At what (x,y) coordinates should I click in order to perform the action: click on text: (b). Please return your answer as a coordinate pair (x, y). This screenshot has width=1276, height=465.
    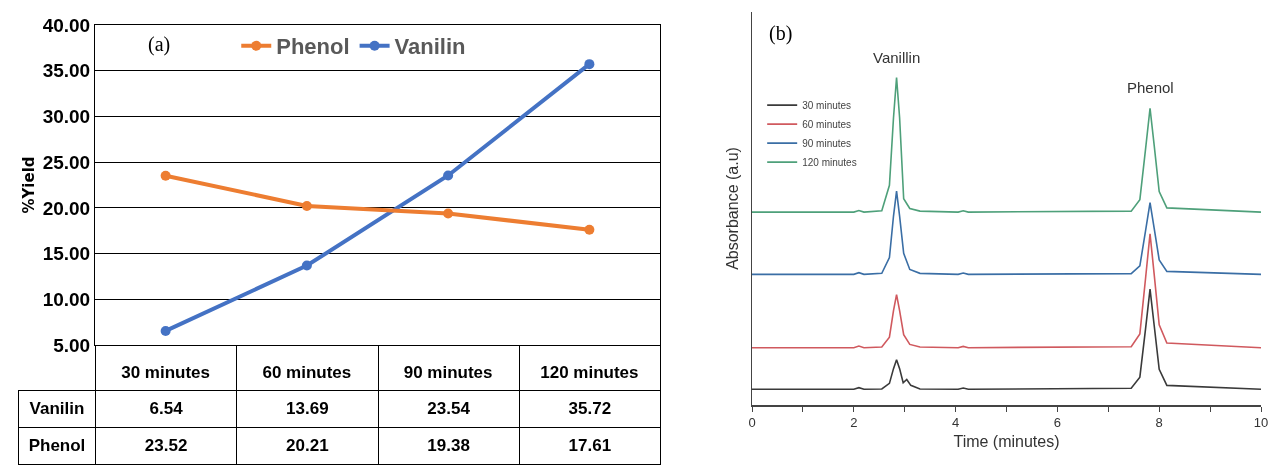
    Looking at the image, I should click on (781, 33).